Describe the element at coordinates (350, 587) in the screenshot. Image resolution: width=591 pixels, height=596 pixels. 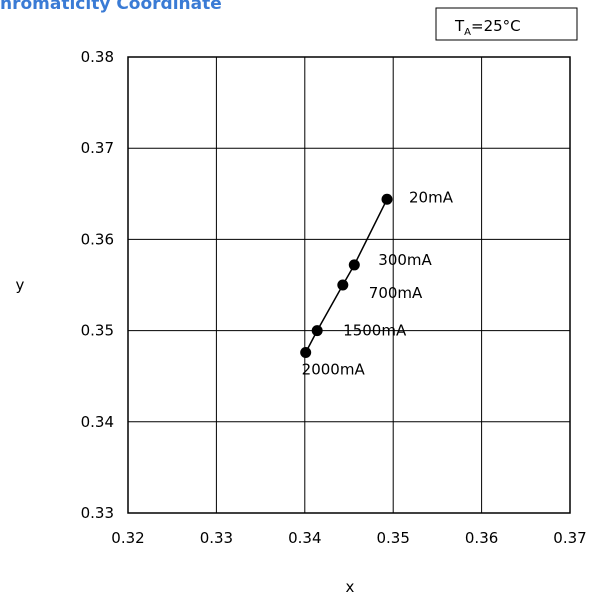
I see `x-axis-label: x` at that location.